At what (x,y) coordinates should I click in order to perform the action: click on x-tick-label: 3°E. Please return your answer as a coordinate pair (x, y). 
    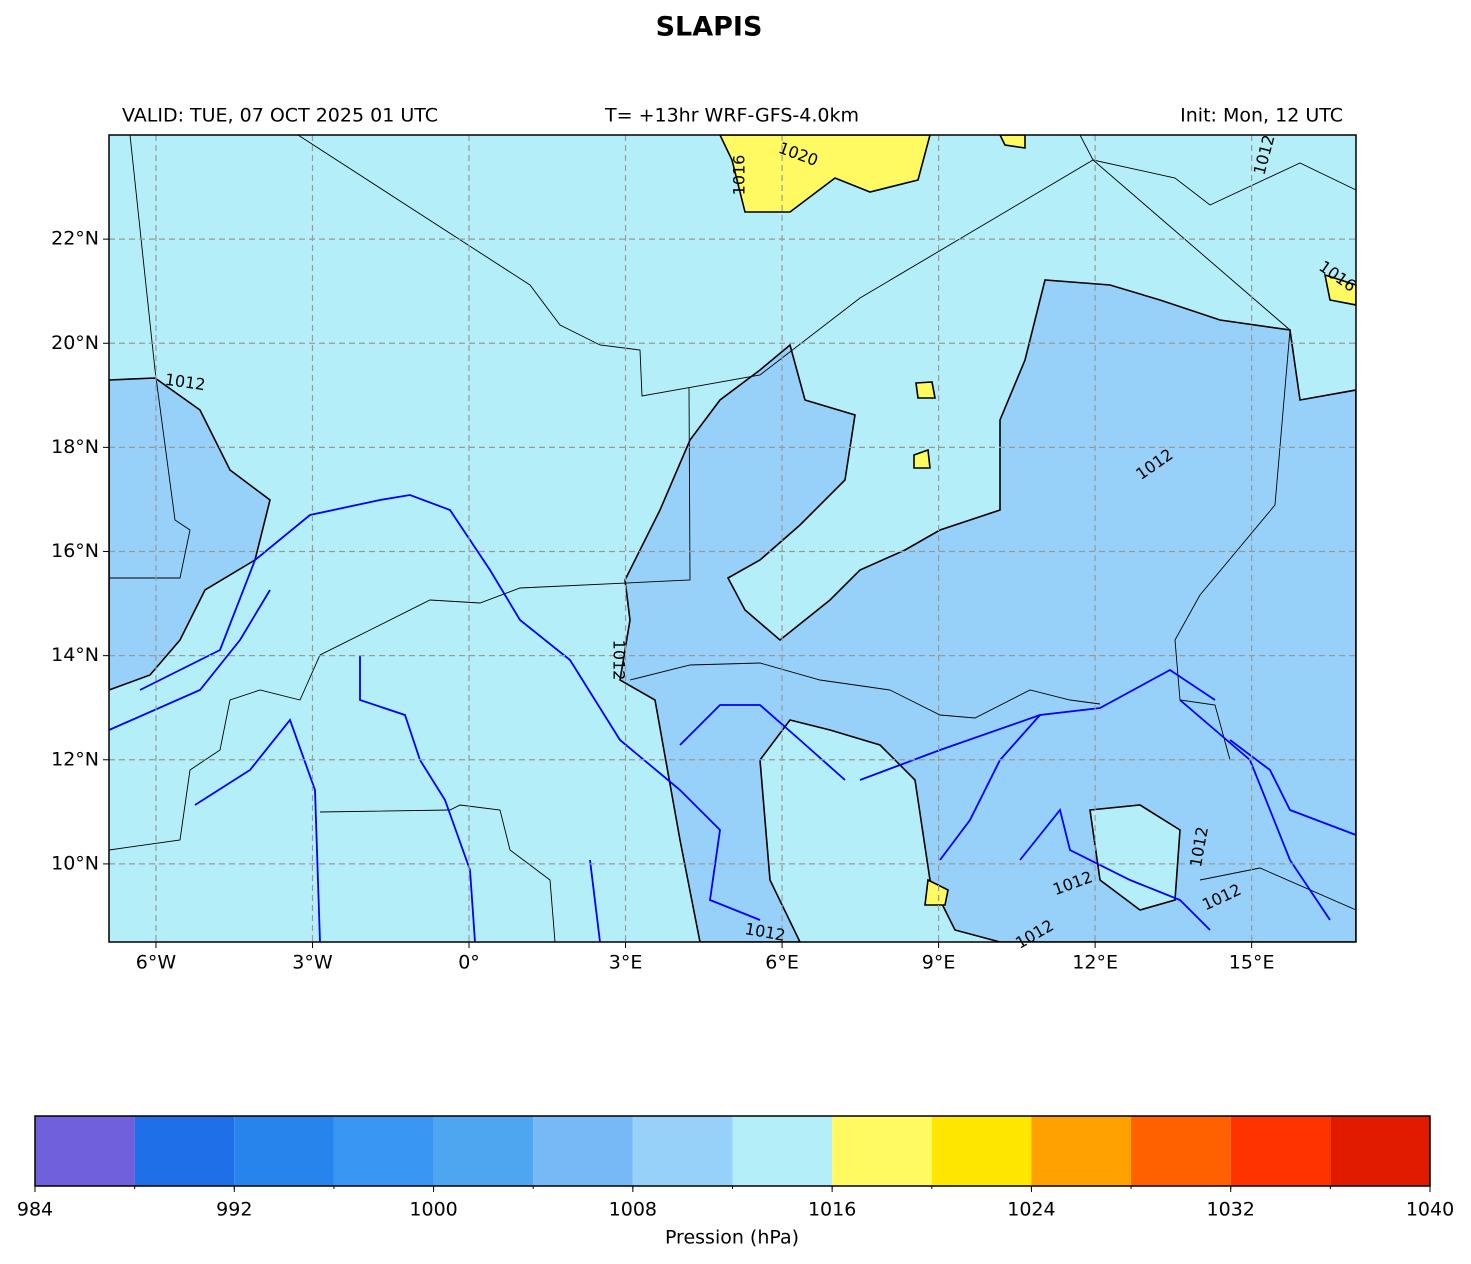
    Looking at the image, I should click on (626, 963).